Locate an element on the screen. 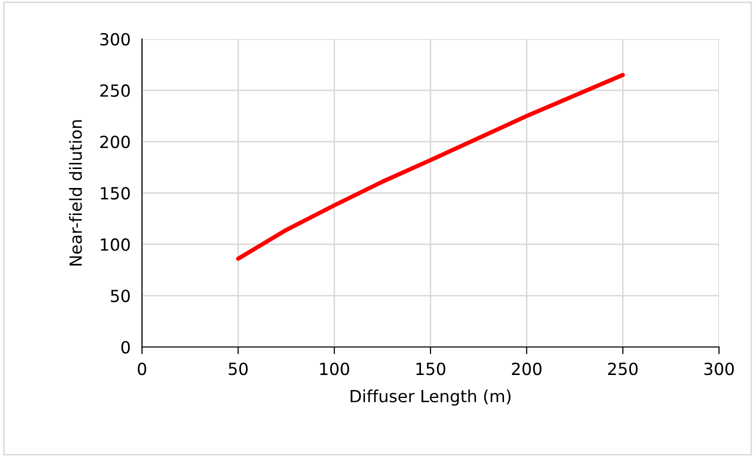 The height and width of the screenshot is (457, 755). y-tick-label: 200 is located at coordinates (115, 142).